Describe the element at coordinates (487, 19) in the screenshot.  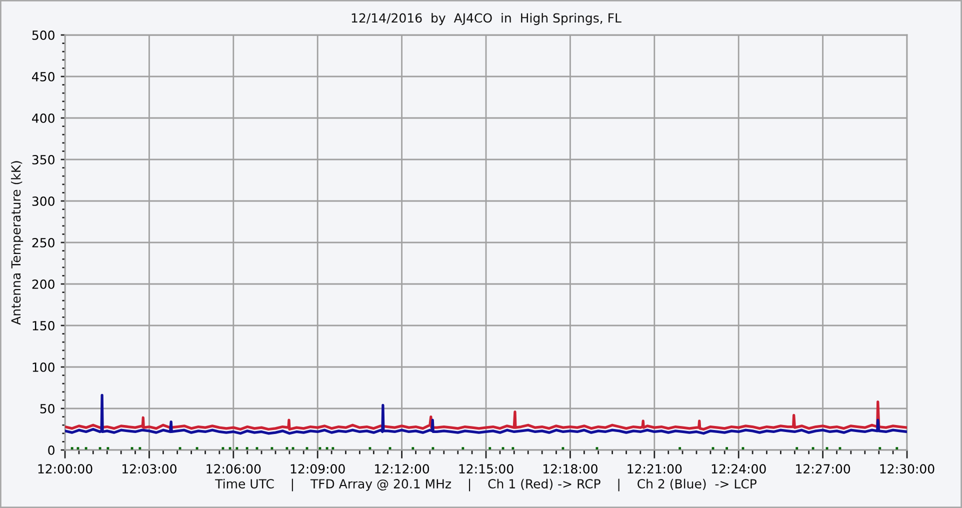
I see `chart-title: 12/14/2016 by AJ4CO in High Springs, FL` at that location.